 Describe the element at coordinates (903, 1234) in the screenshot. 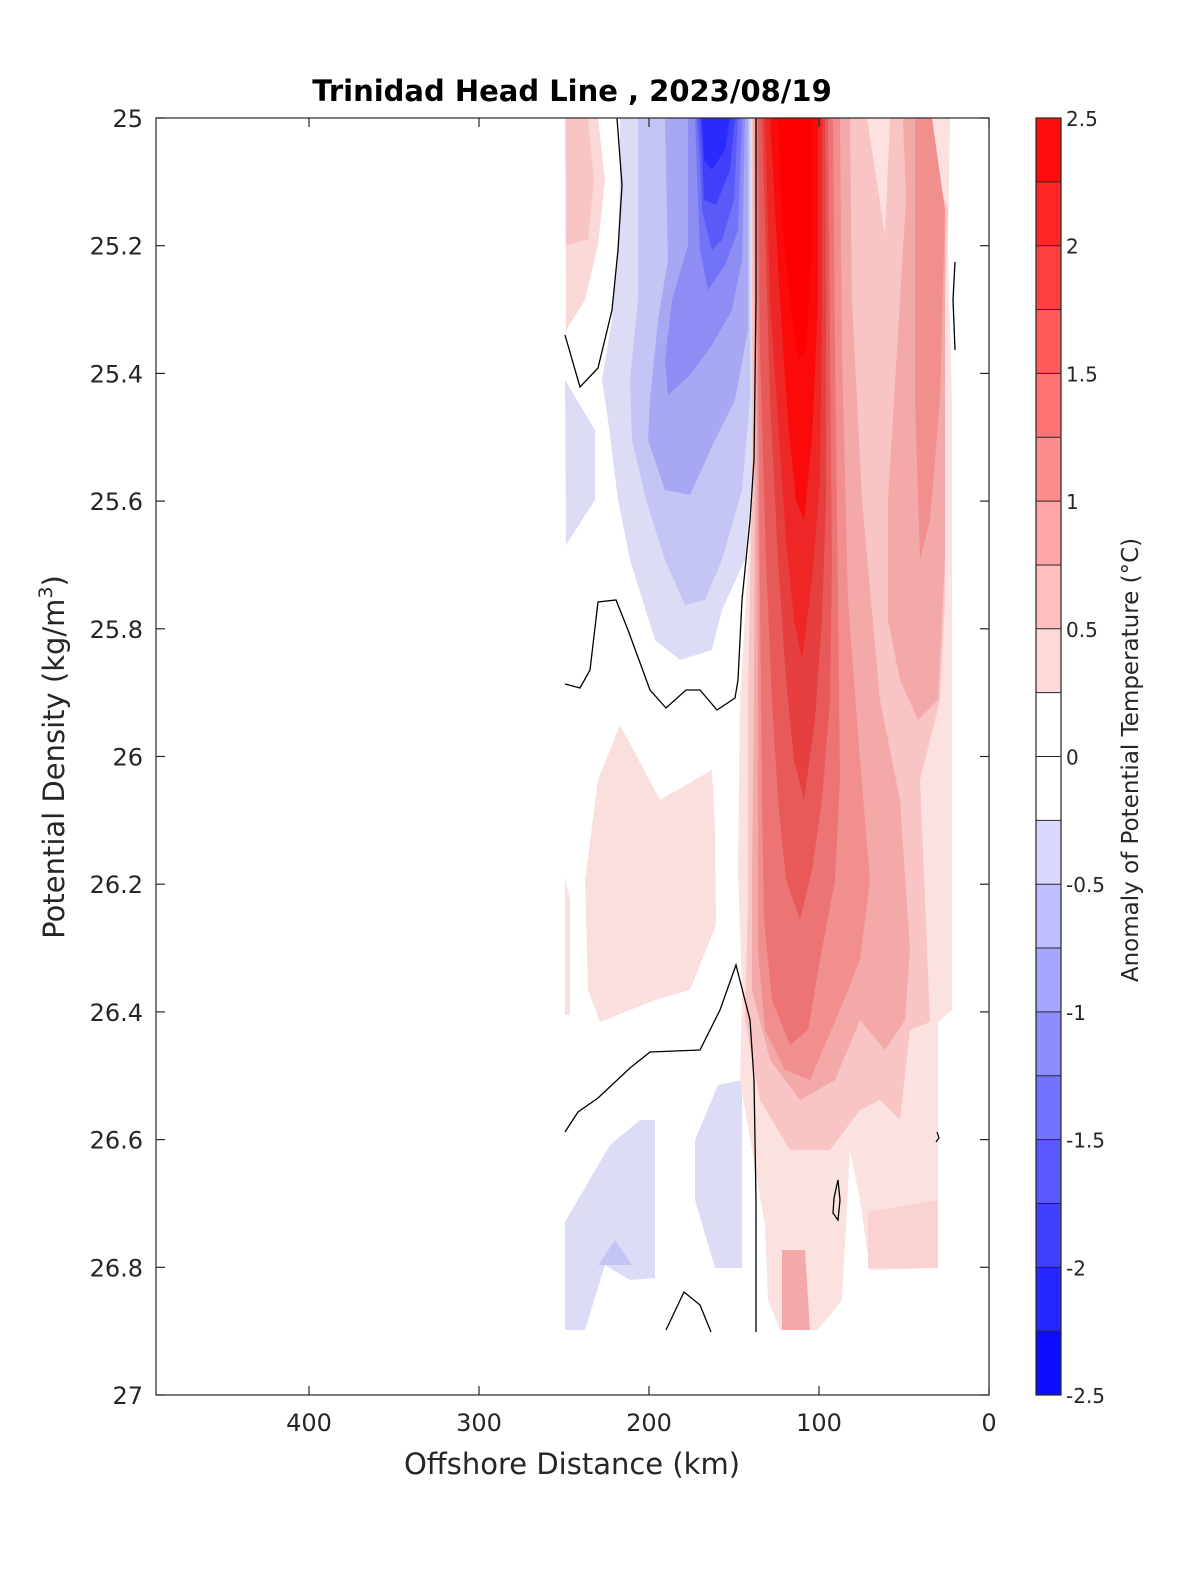

I see `contour-warm-025-bottom` at that location.